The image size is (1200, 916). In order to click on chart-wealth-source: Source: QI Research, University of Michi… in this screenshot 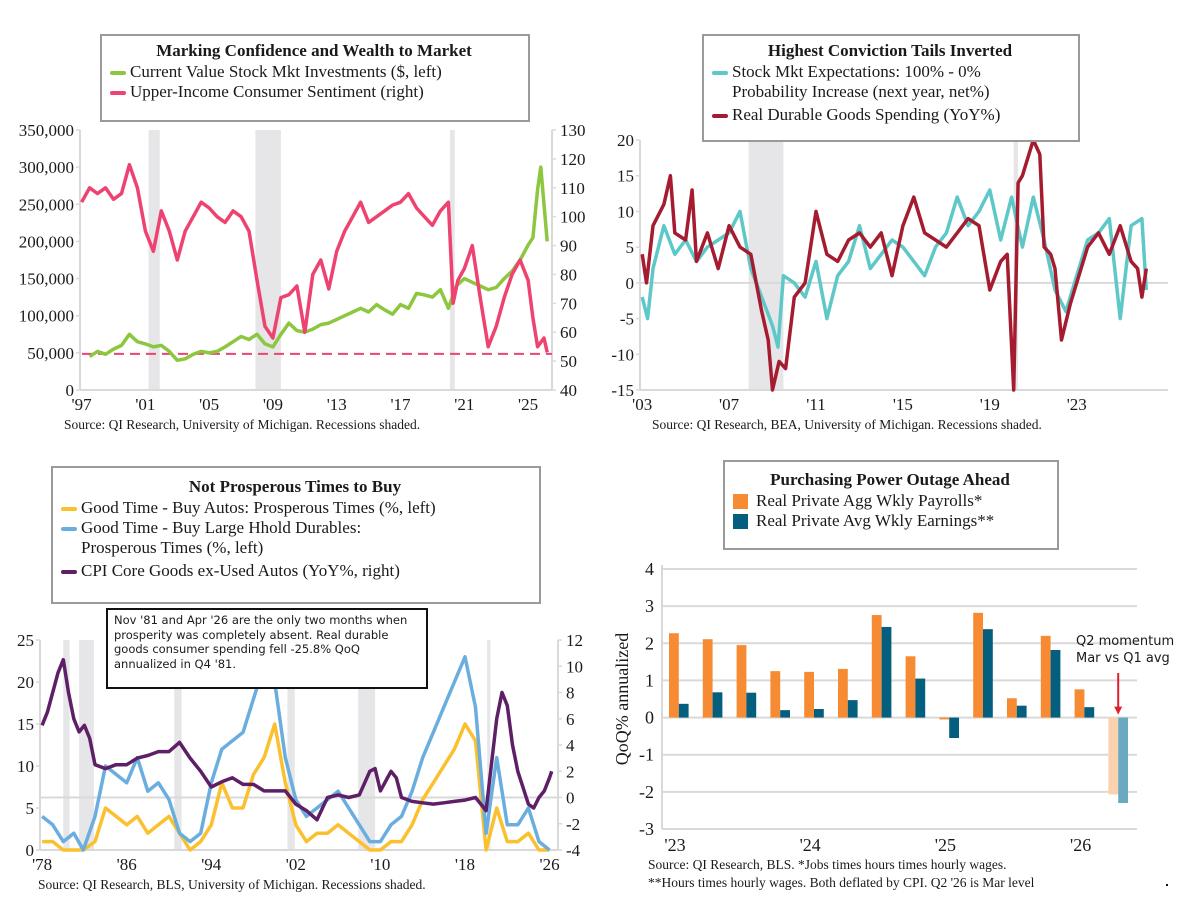, I will do `click(242, 424)`.